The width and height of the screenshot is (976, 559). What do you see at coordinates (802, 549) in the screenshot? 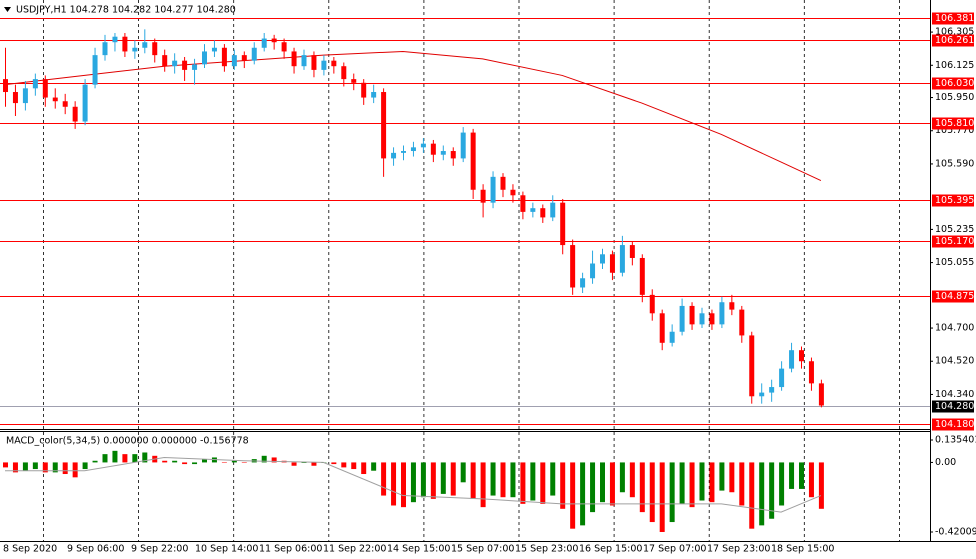
I see `x-tick-label: 18 Sep 15:00` at bounding box center [802, 549].